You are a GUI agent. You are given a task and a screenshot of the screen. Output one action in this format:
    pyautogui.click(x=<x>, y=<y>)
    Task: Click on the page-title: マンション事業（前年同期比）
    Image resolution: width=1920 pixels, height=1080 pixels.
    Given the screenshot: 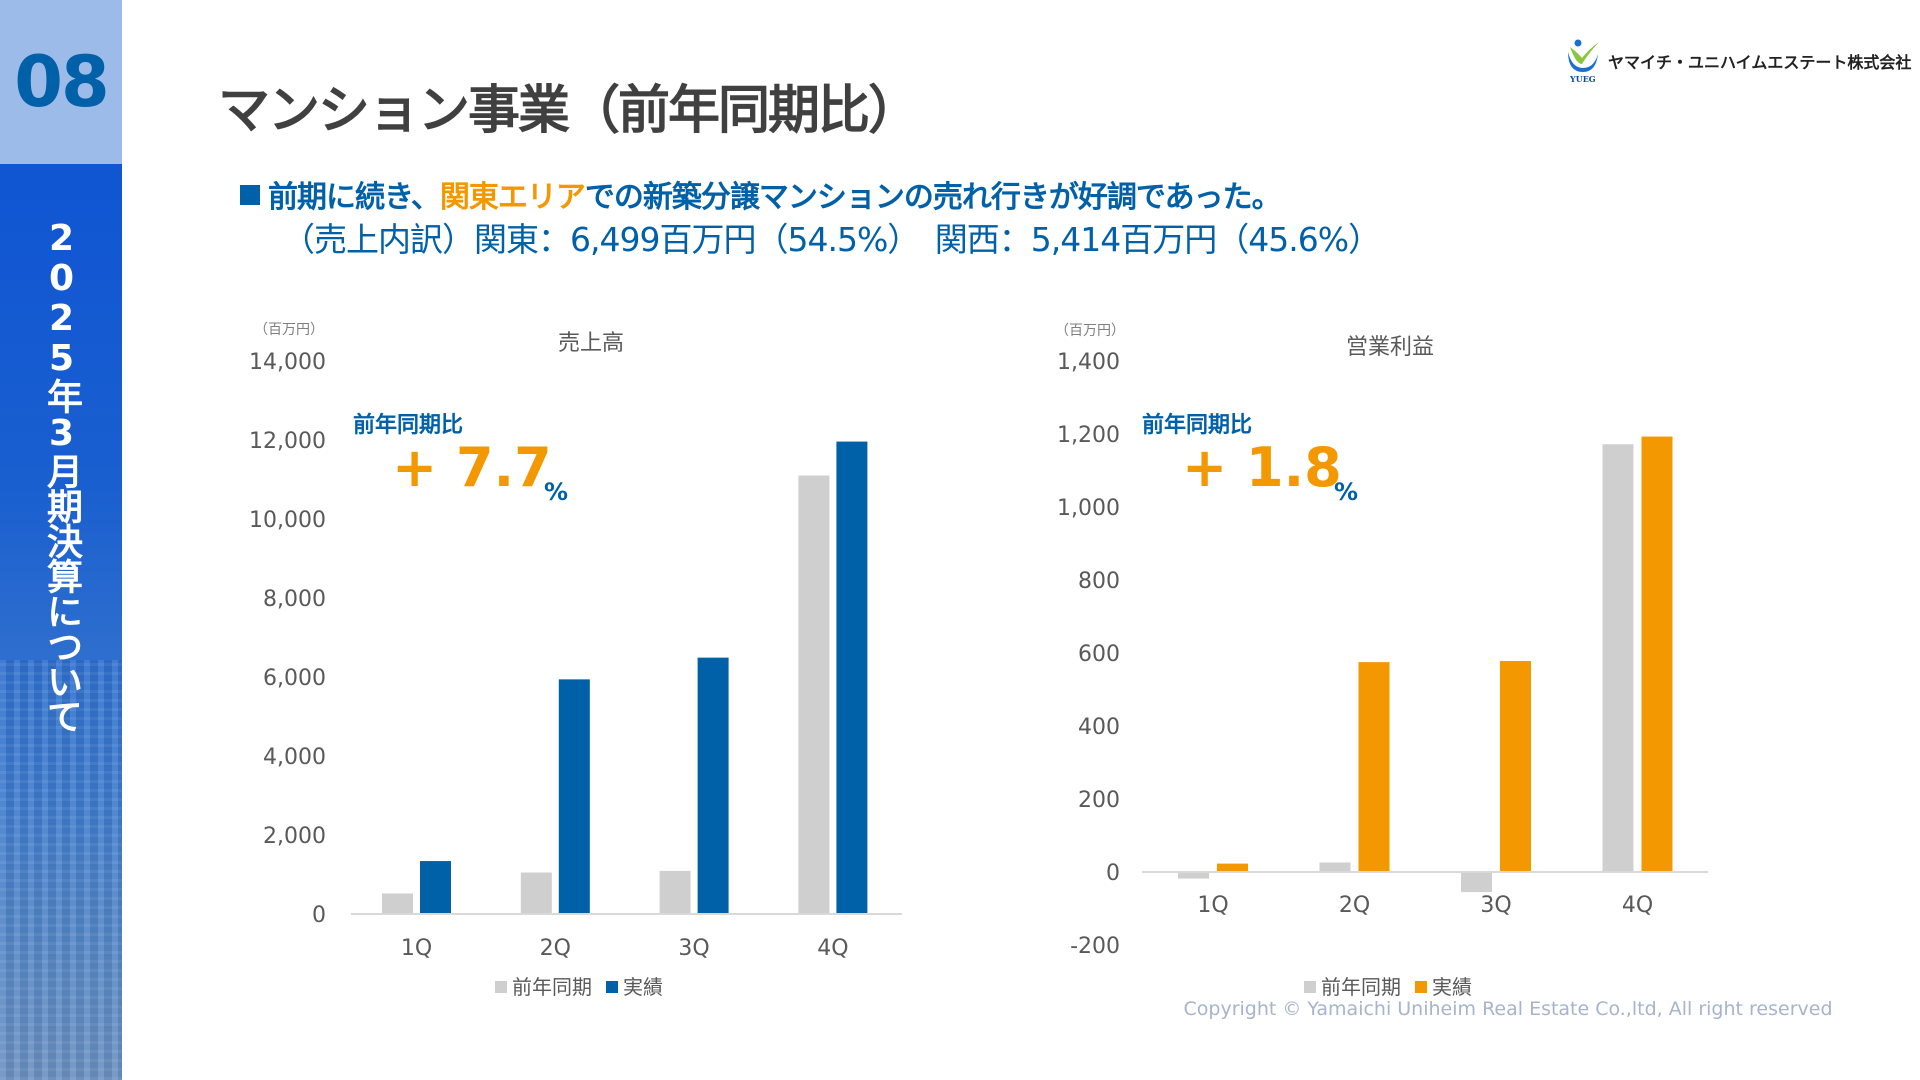 What is the action you would take?
    pyautogui.click(x=569, y=111)
    